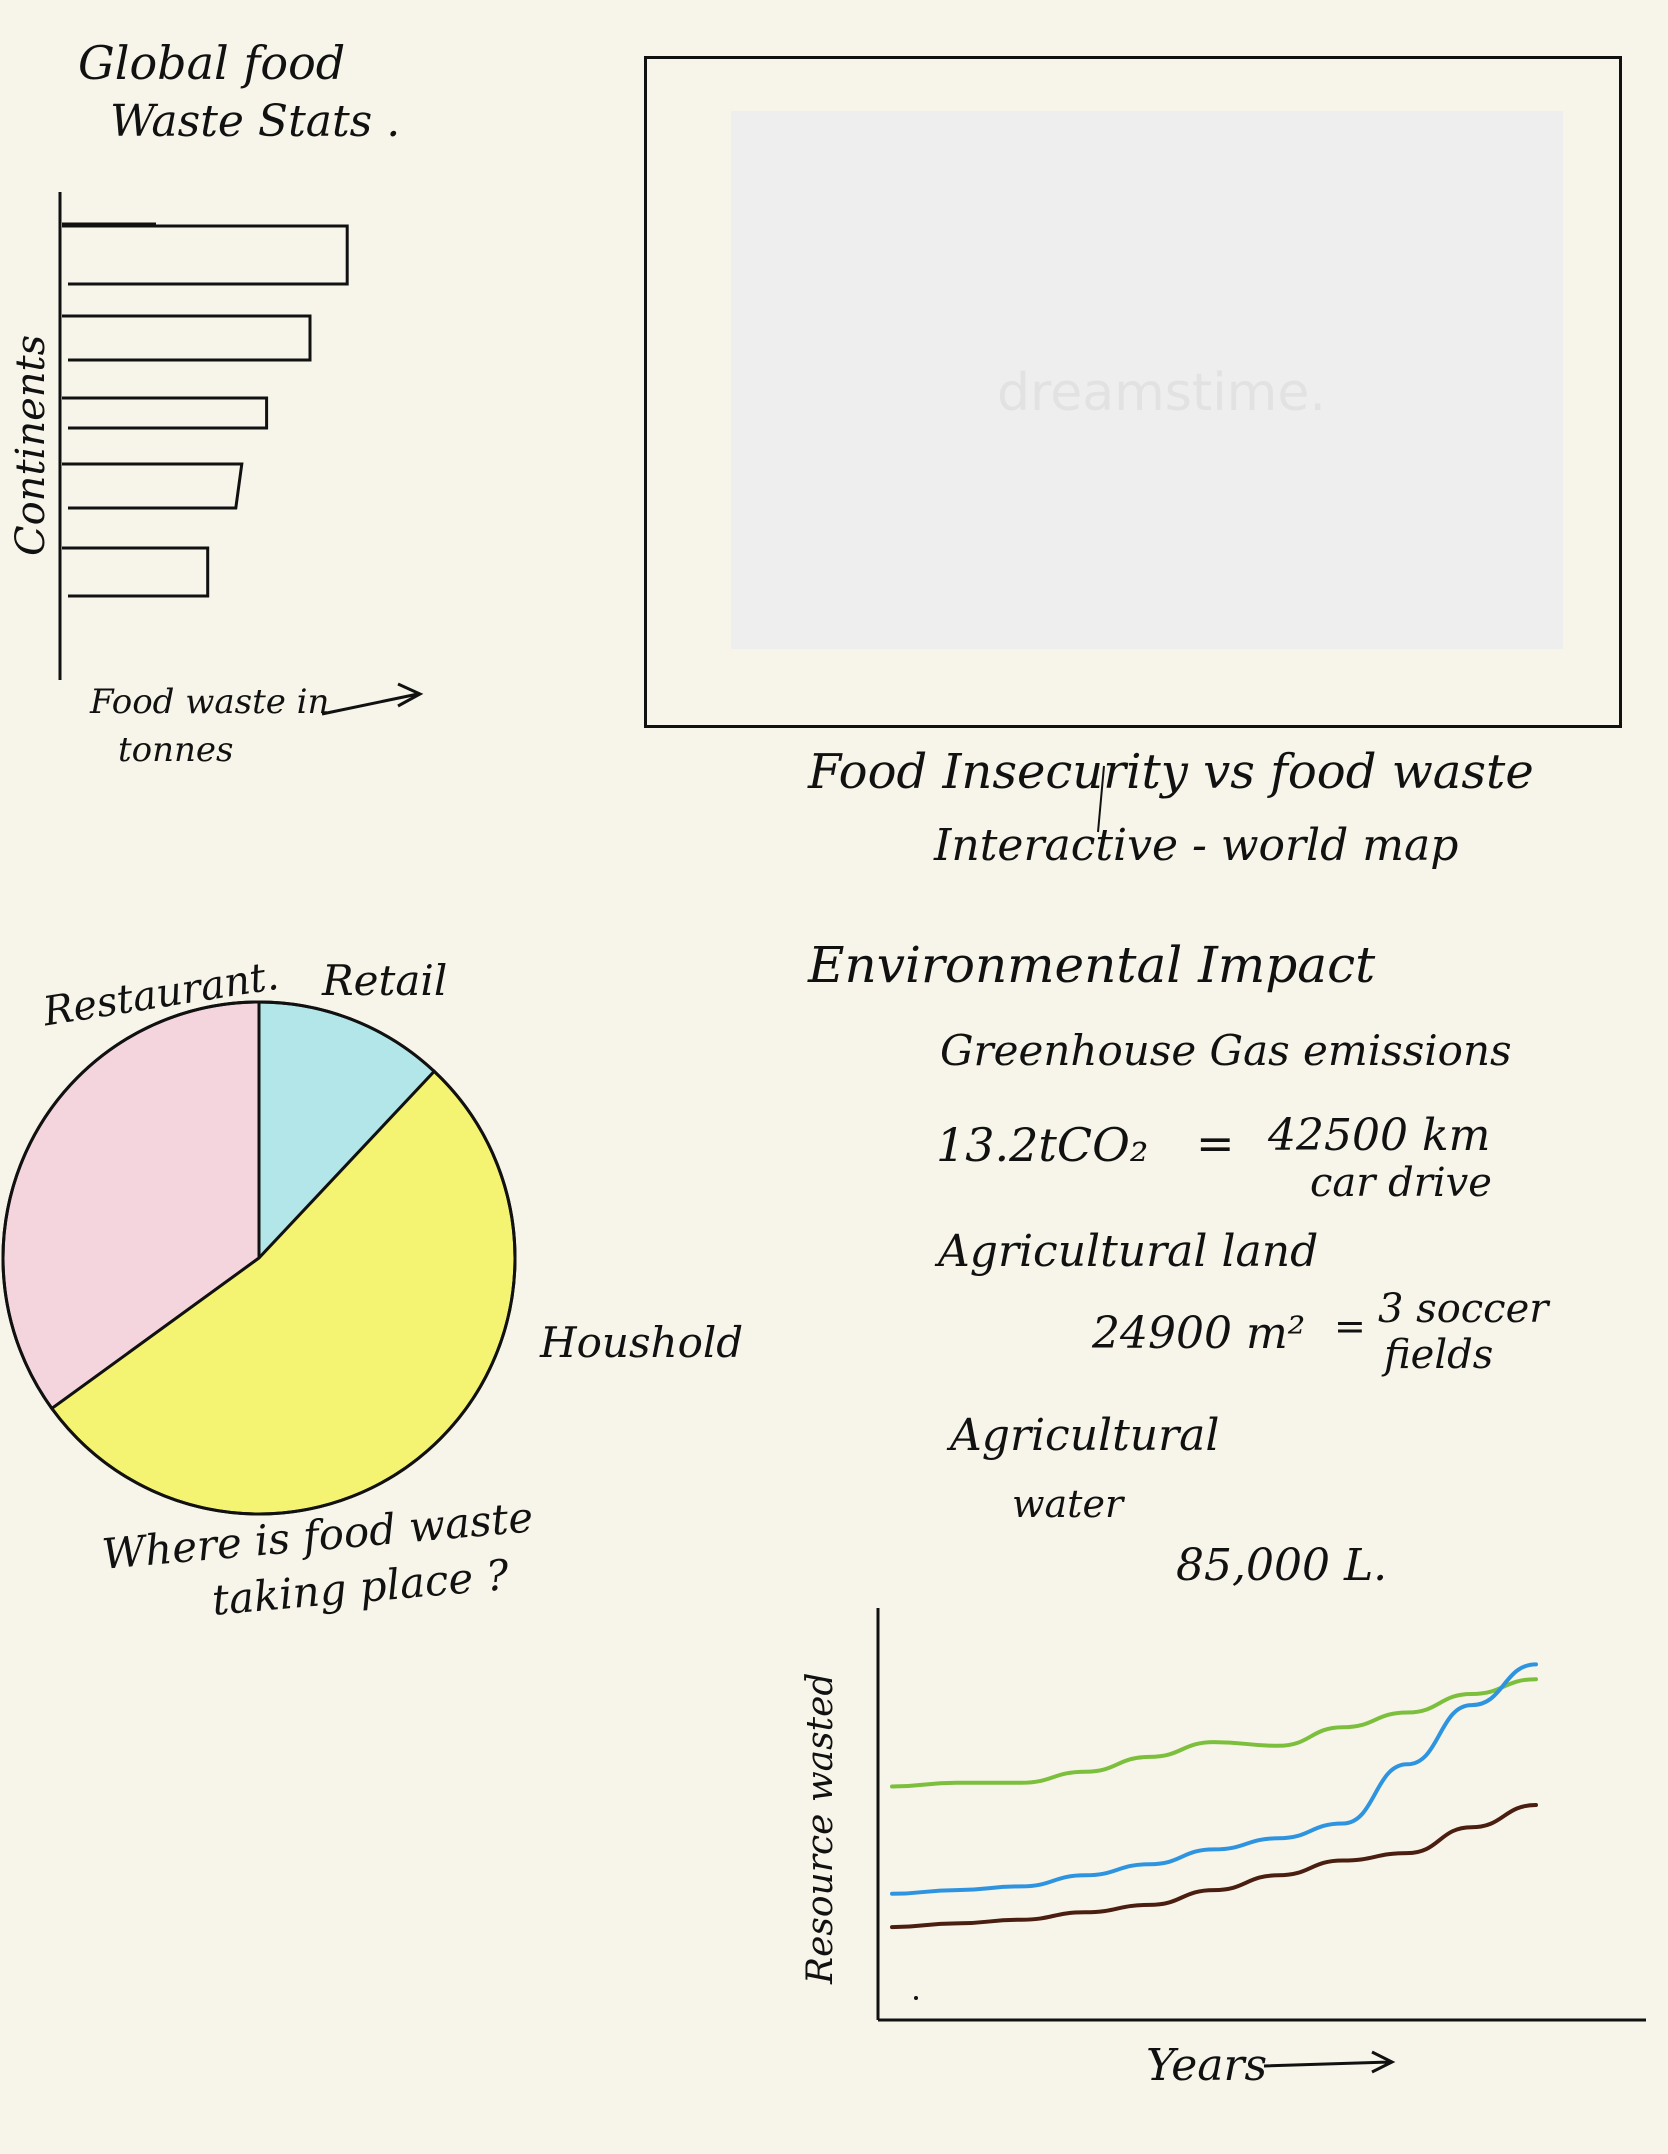  What do you see at coordinates (1196, 845) in the screenshot?
I see `map-caption-line2: Interactive - world map` at bounding box center [1196, 845].